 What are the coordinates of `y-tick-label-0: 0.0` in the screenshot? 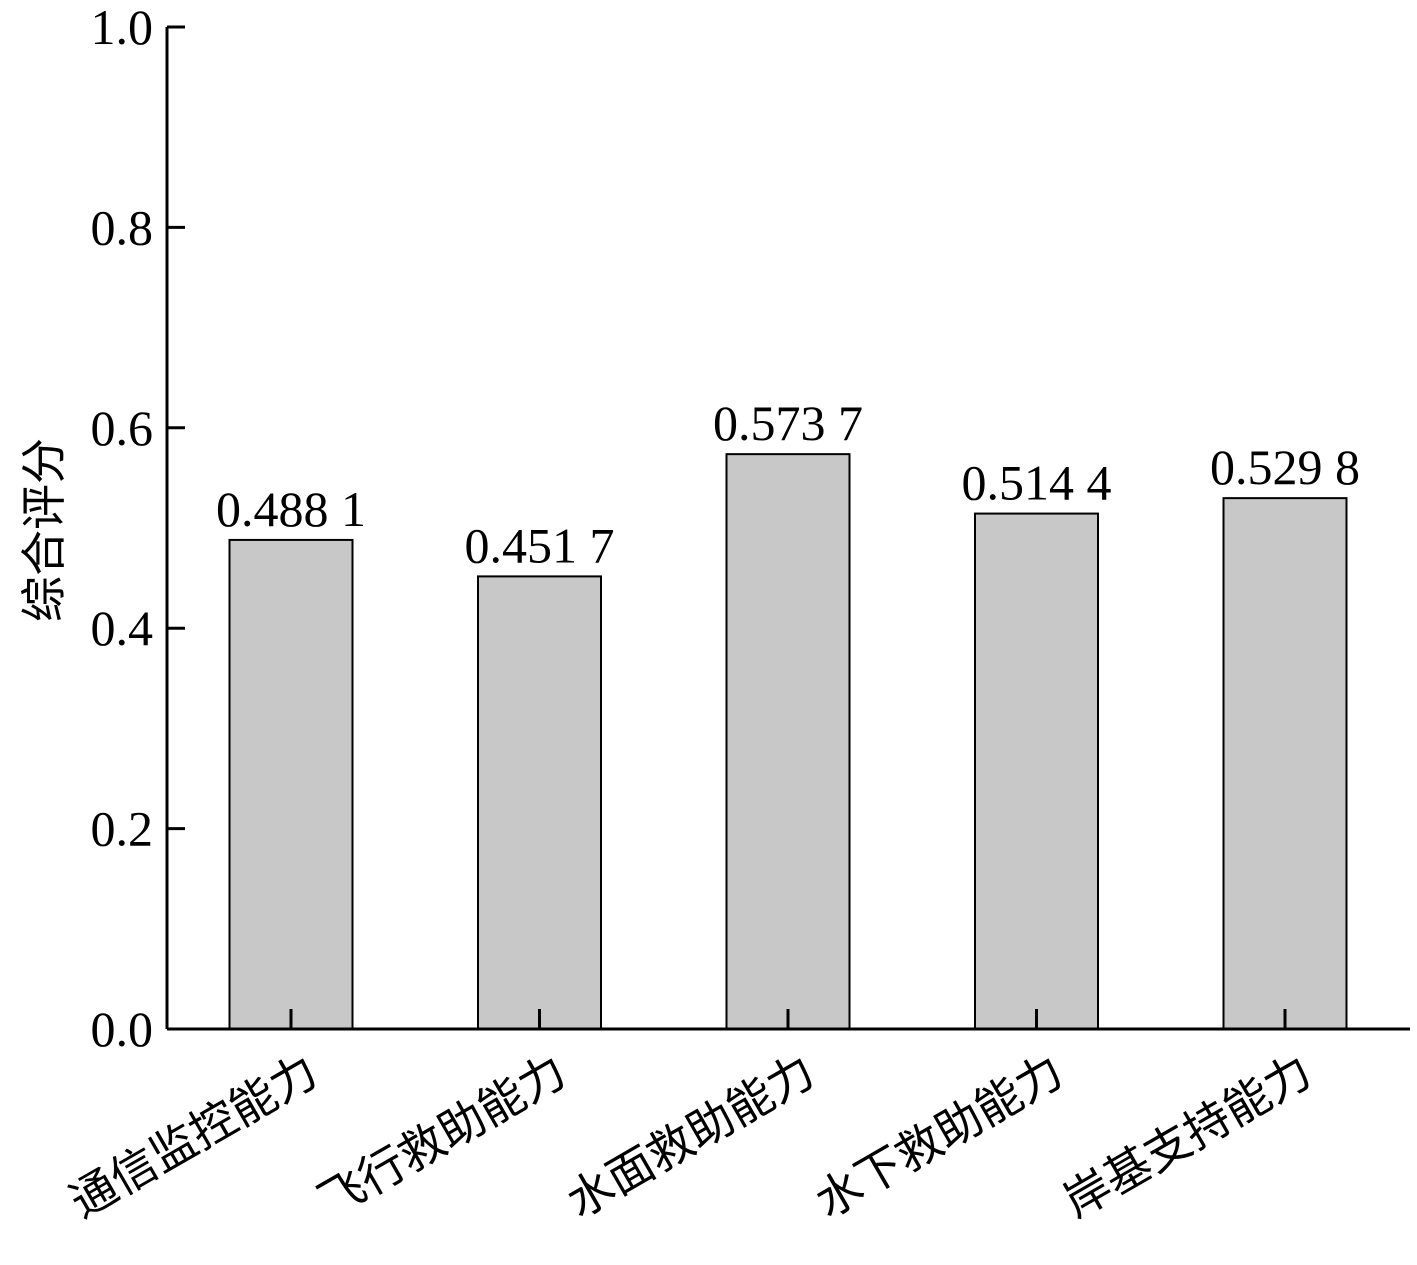 It's located at (122, 1029).